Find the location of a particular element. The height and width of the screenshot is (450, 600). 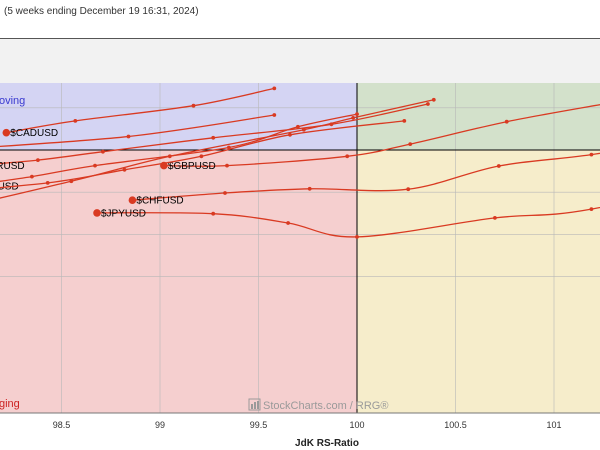

head-point-chfusd is located at coordinates (132, 200).